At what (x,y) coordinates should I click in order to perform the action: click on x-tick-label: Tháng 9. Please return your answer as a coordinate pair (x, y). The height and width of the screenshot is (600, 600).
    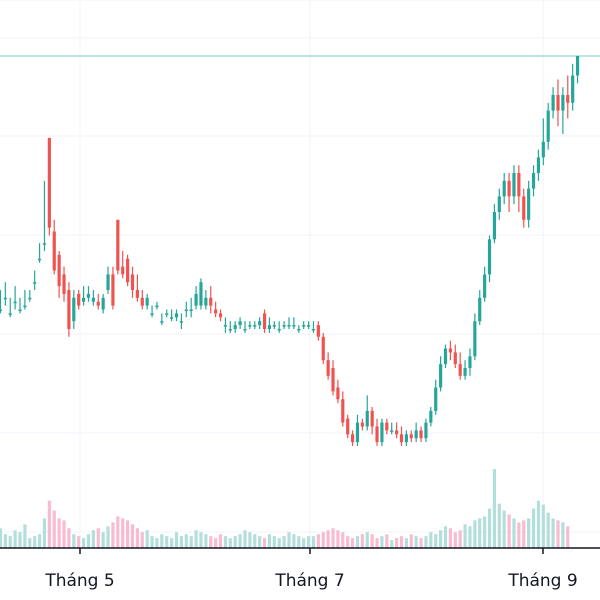
    Looking at the image, I should click on (542, 581).